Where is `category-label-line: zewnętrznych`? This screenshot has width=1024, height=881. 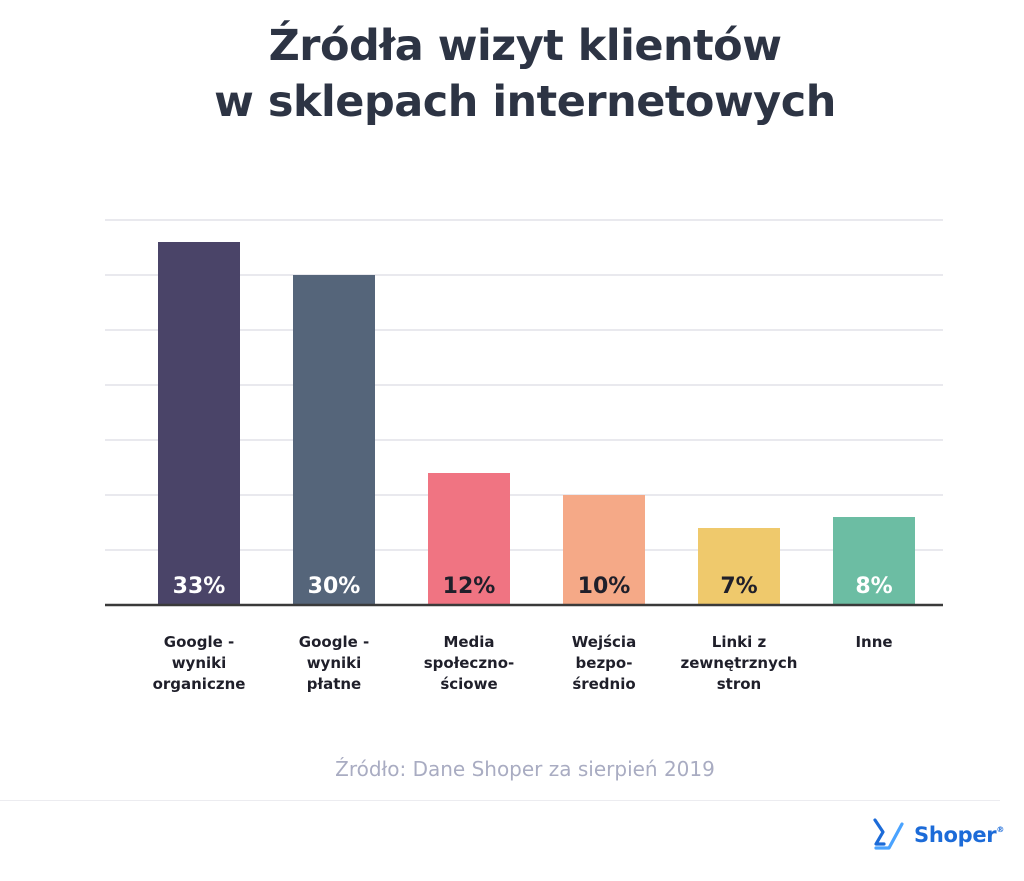
category-label-line: zewnętrznych is located at coordinates (739, 663).